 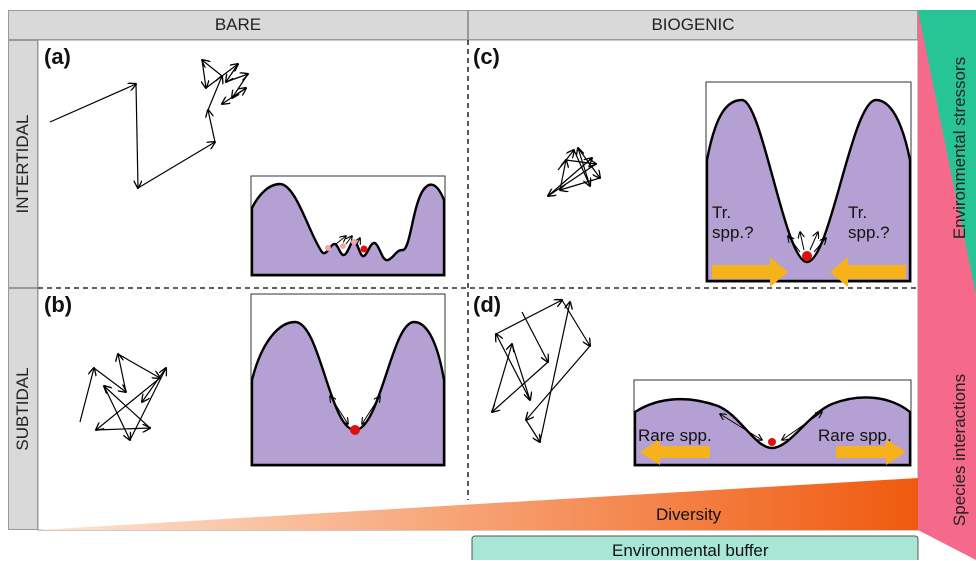 I want to click on environmental-buffer-box, so click(x=695, y=547).